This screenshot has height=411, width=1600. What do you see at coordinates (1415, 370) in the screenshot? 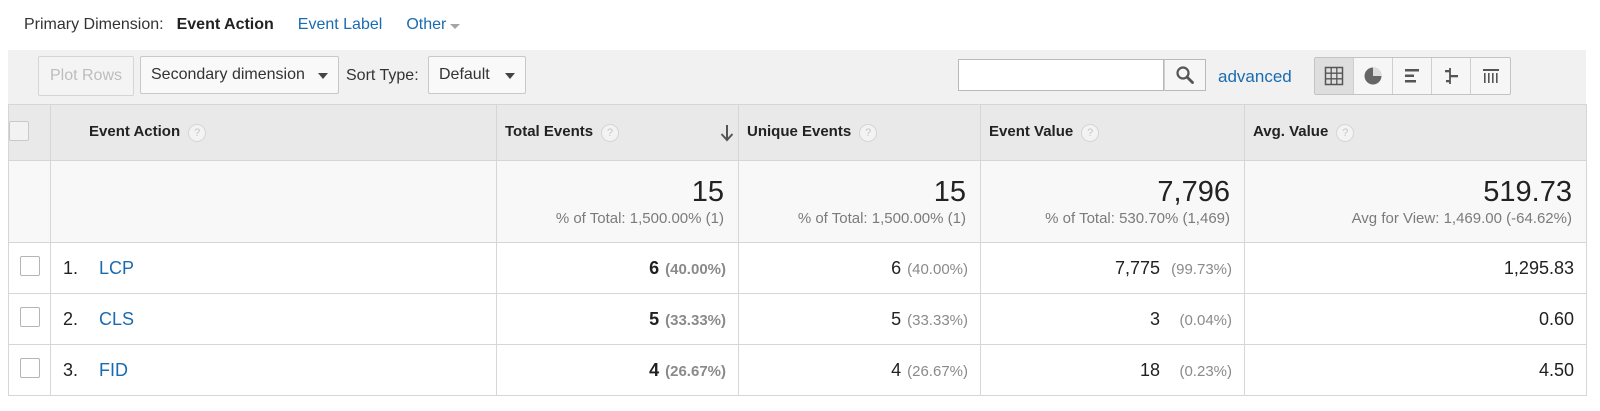
I see `avg-value-cell: 4.50` at bounding box center [1415, 370].